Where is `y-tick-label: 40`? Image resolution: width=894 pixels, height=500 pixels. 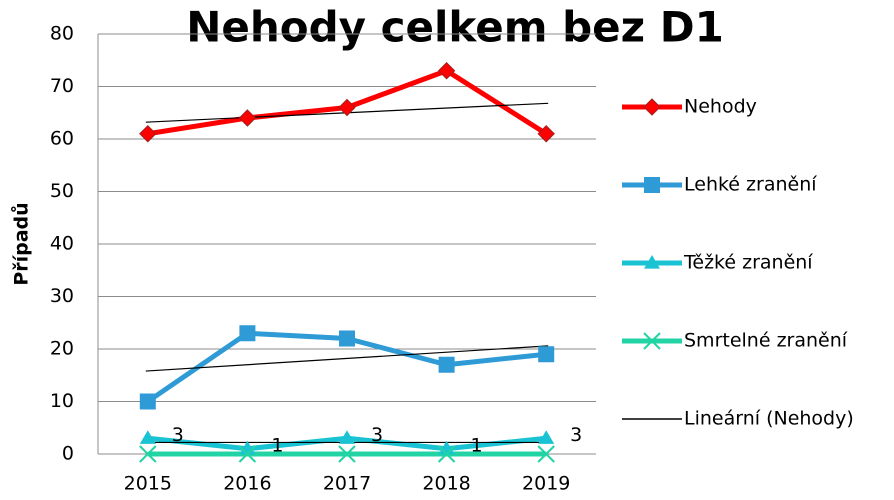 y-tick-label: 40 is located at coordinates (62, 244).